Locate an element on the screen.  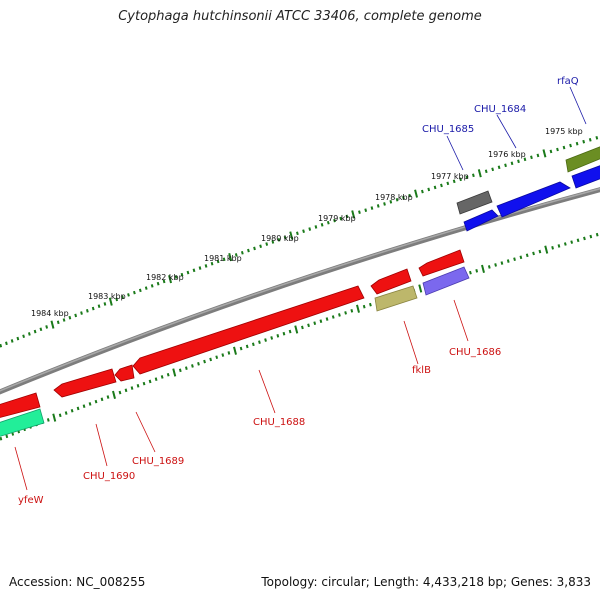
kbp-label: 1978 kbp is located at coordinates (394, 197).